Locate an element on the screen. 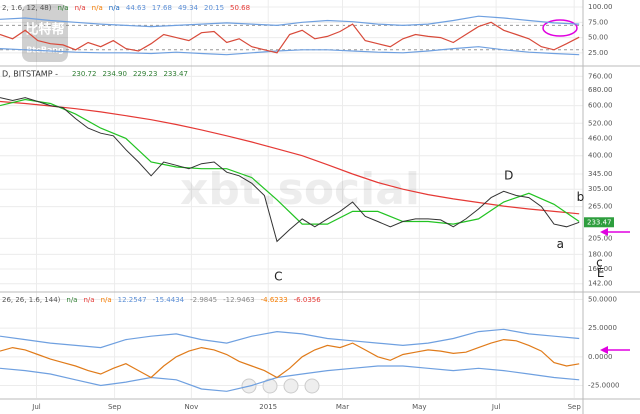 Image resolution: width=640 pixels, height=414 pixels. y-tick-label: 75.00 is located at coordinates (598, 22).